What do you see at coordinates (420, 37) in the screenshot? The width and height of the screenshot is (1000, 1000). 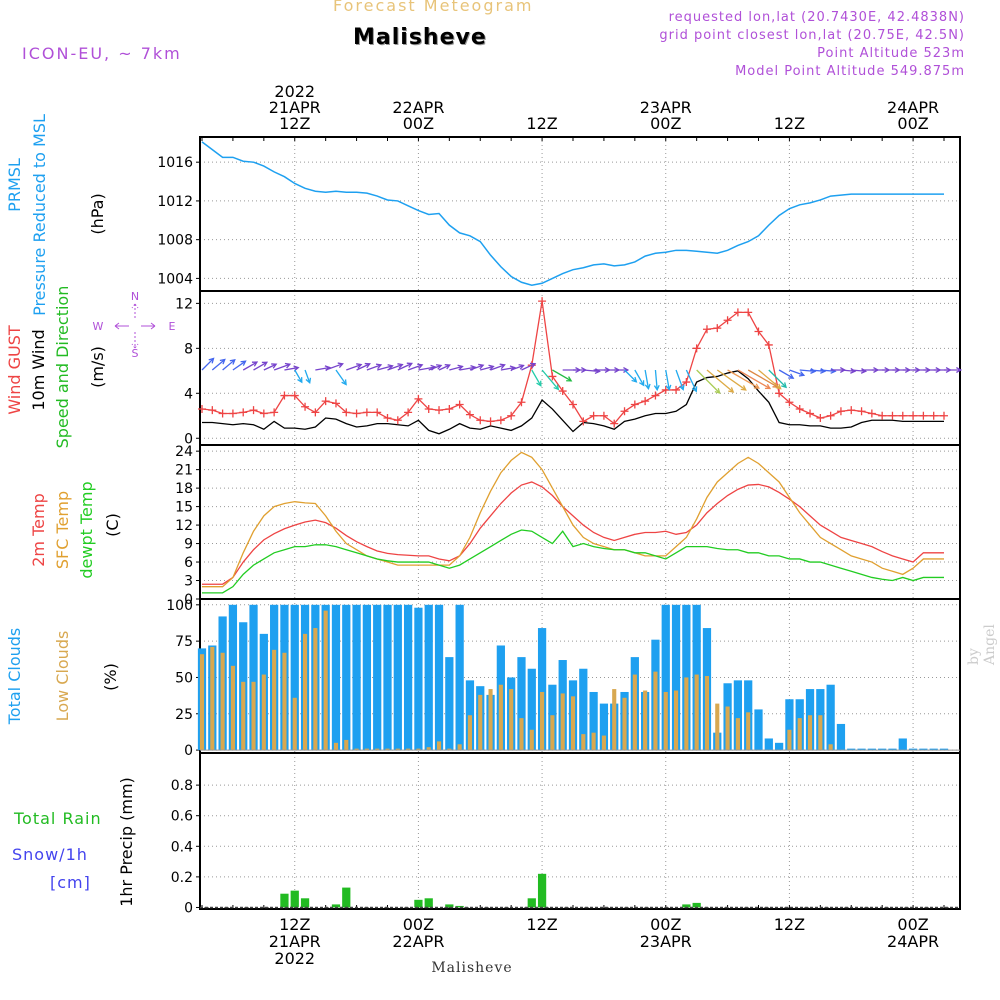 I see `chart-title: Malisheve` at bounding box center [420, 37].